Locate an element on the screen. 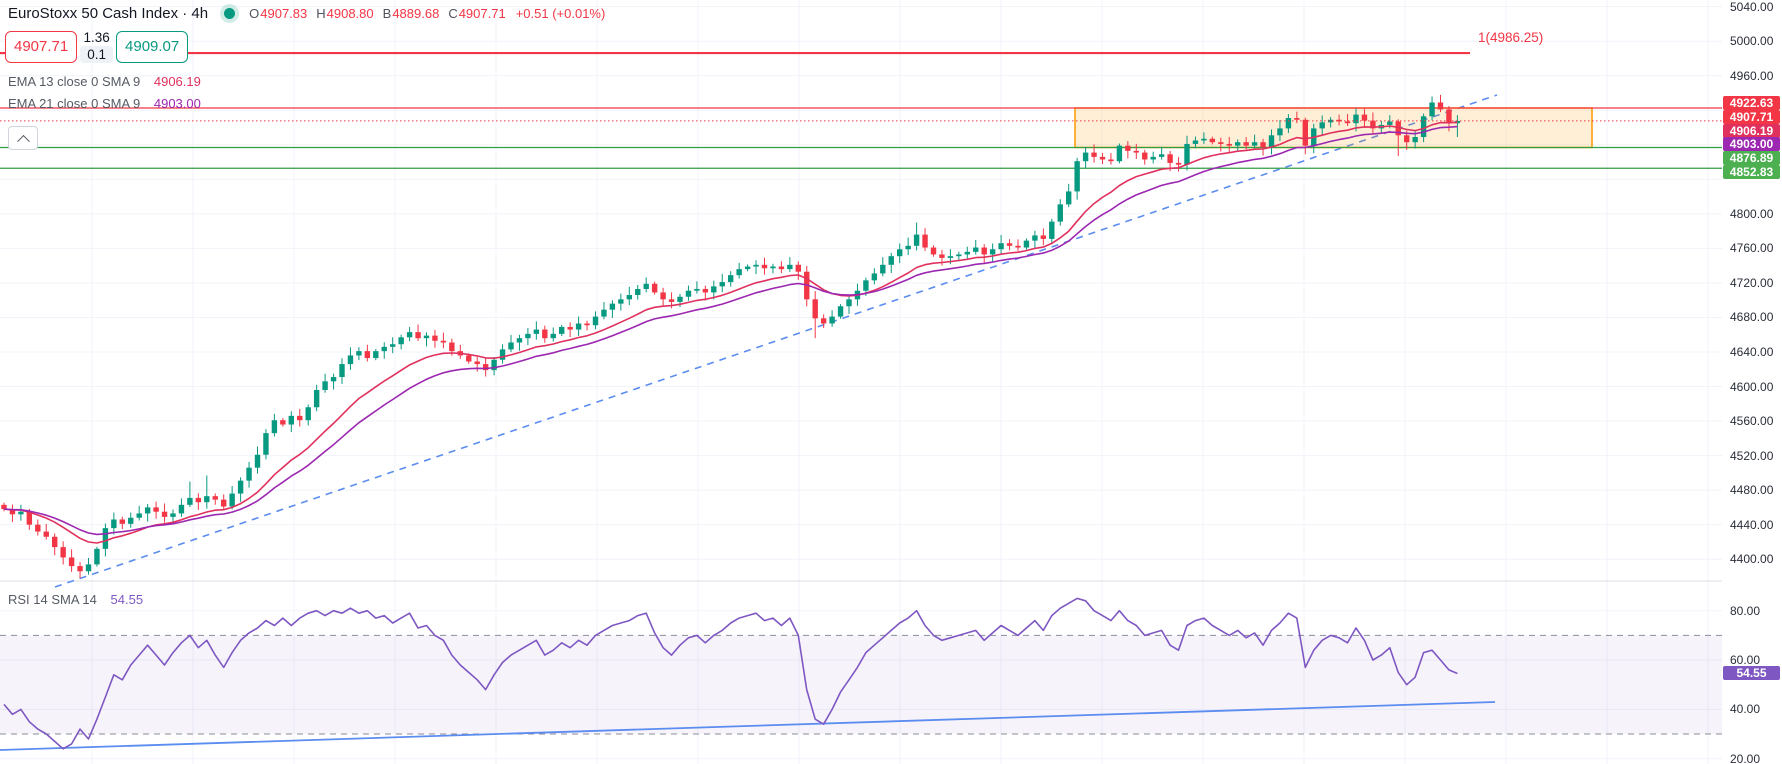 The height and width of the screenshot is (764, 1782). close-label: C is located at coordinates (453, 13).